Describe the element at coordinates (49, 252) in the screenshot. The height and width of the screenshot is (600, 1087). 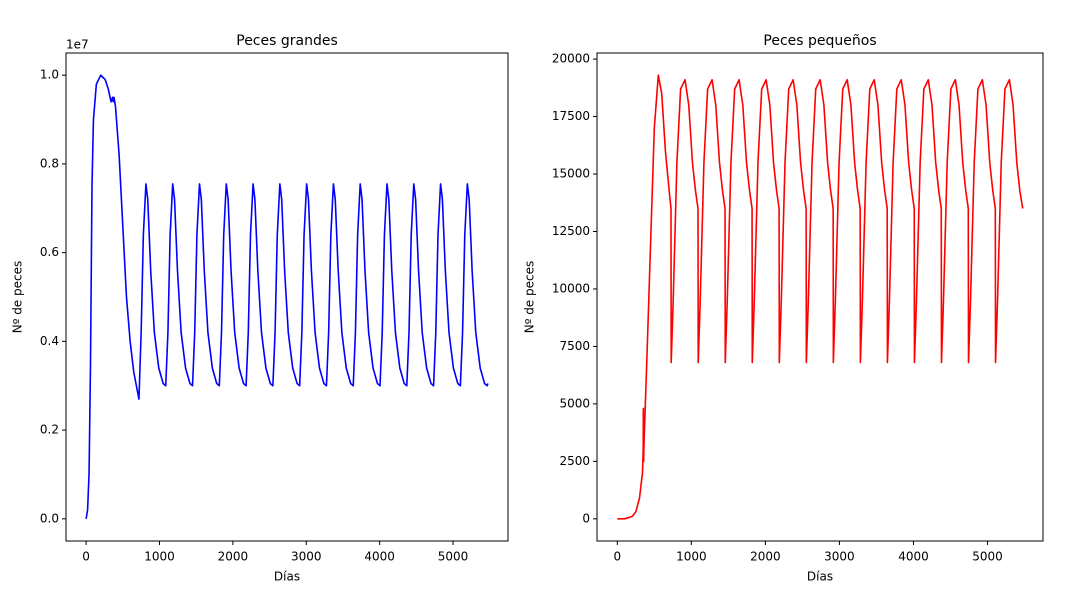
I see `y-tick-label: 0.6` at that location.